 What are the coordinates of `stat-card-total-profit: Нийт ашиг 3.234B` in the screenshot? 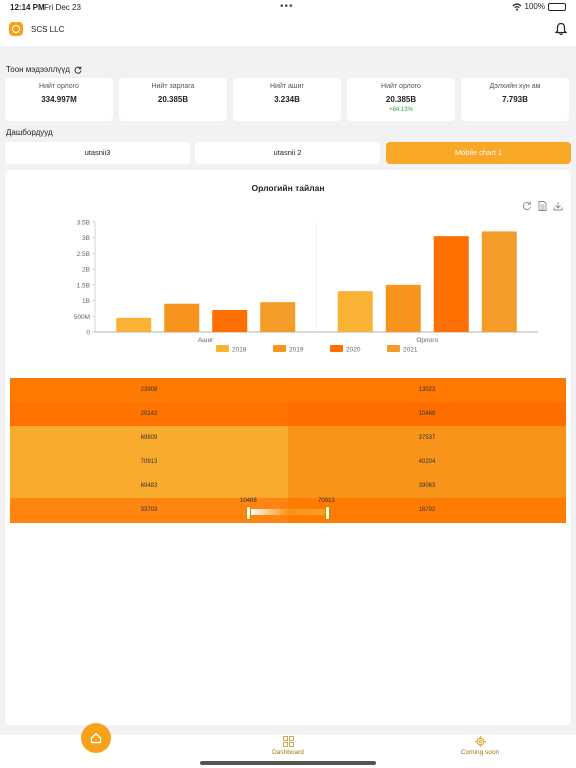 It's located at (287, 99).